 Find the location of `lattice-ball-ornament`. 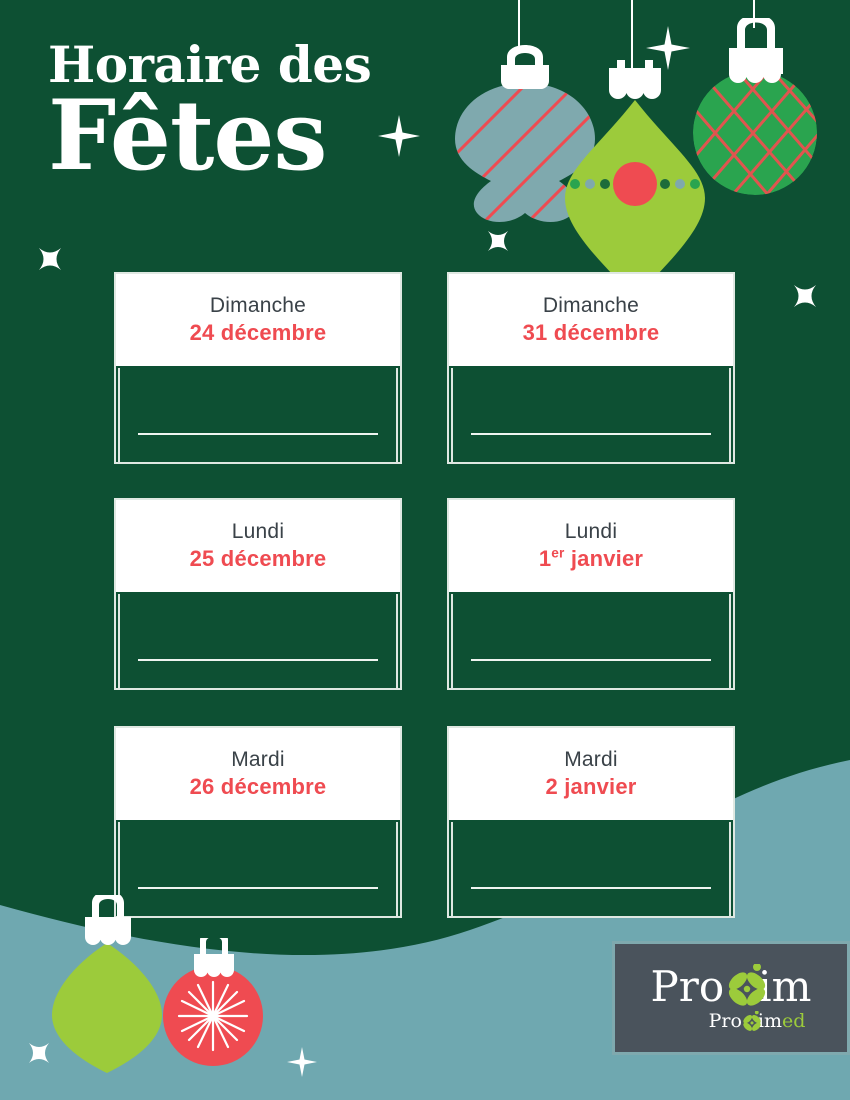

lattice-ball-ornament is located at coordinates (755, 106).